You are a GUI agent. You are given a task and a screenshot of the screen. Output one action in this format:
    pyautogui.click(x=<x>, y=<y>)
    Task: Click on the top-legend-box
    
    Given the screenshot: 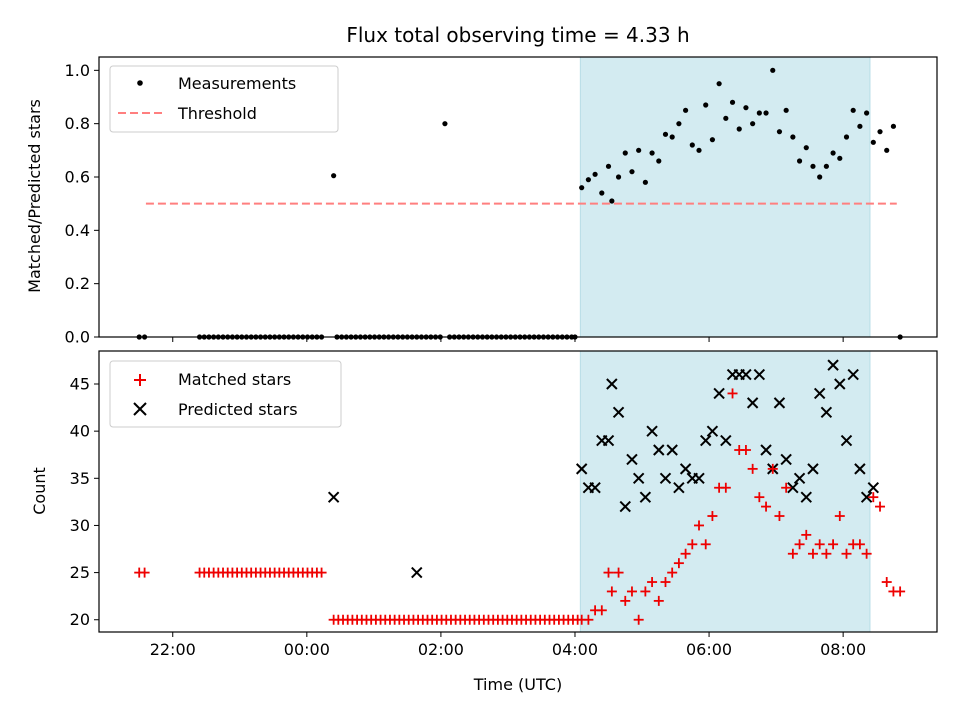 What is the action you would take?
    pyautogui.click(x=224, y=99)
    